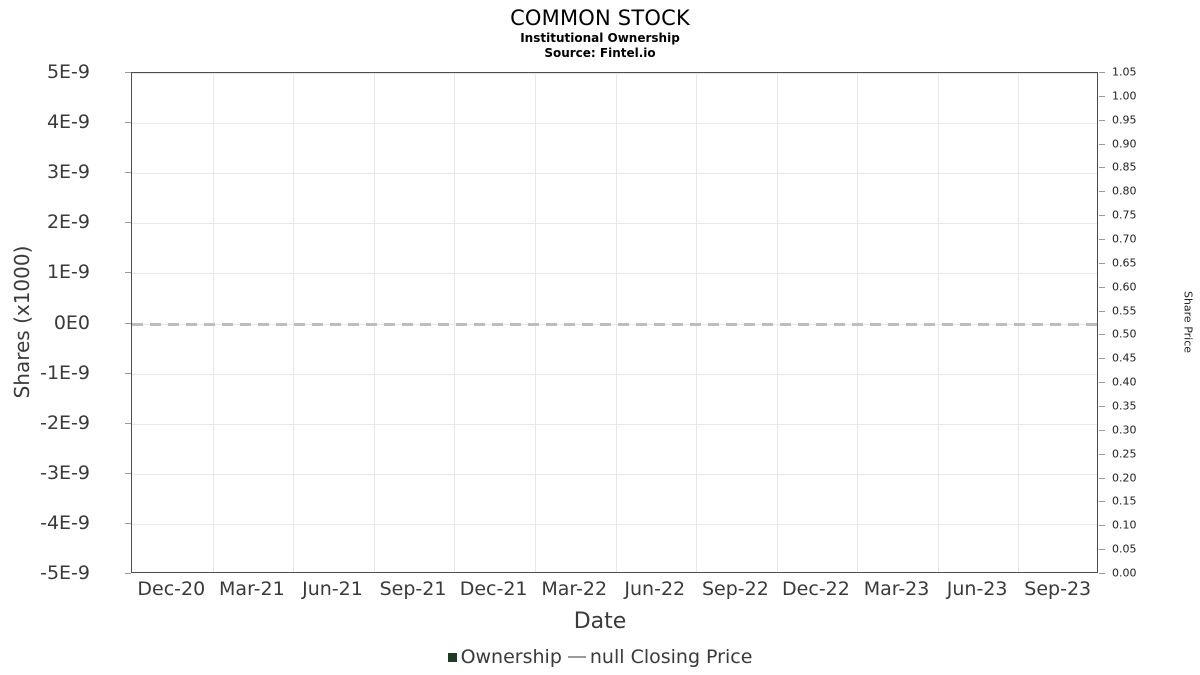 This screenshot has height=675, width=1200. What do you see at coordinates (65, 573) in the screenshot?
I see `y-axis-tick-label: -5E-9` at bounding box center [65, 573].